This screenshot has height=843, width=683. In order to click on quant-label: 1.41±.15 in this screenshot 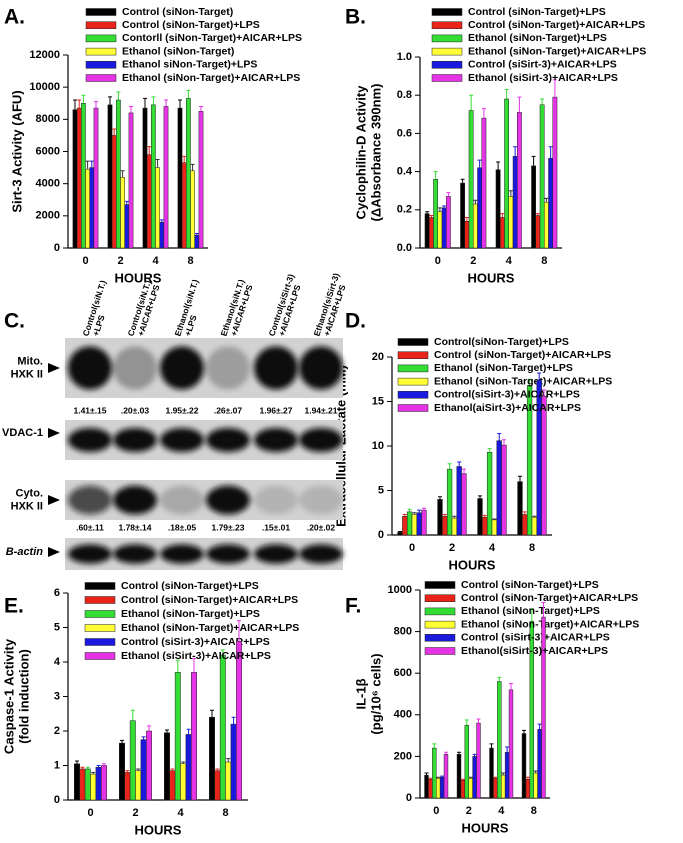, I will do `click(89, 410)`.